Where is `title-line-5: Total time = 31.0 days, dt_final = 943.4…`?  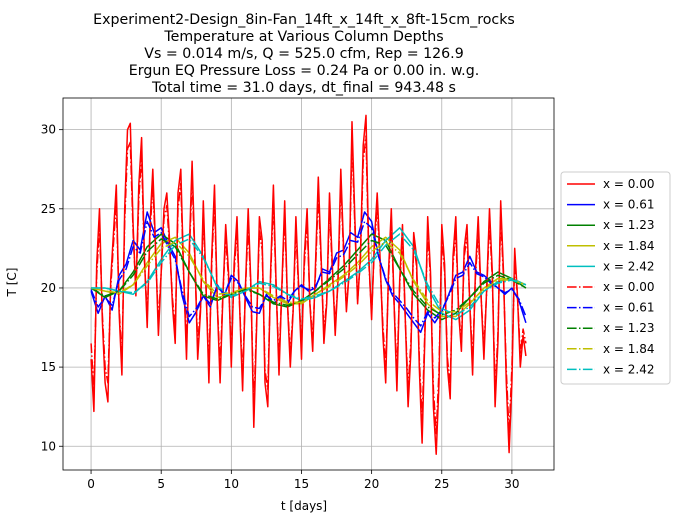 title-line-5: Total time = 31.0 days, dt_final = 943.4… is located at coordinates (303, 88).